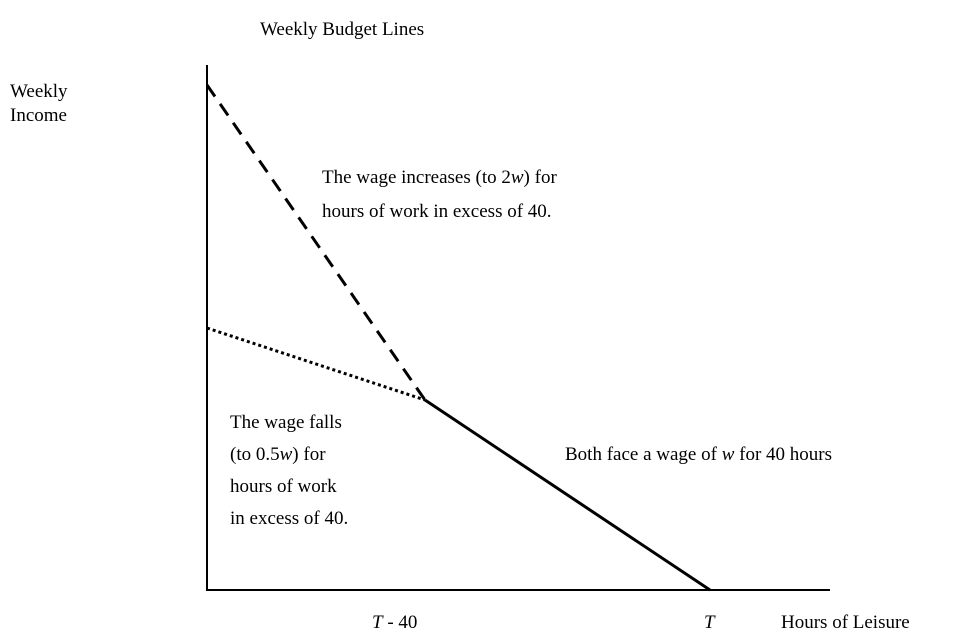  I want to click on x-tick-label: T, so click(710, 620).